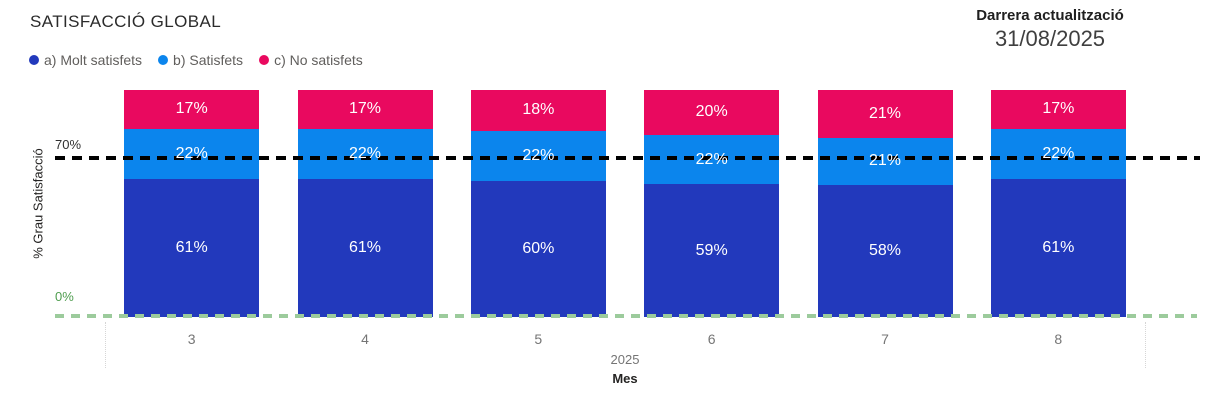 This screenshot has height=405, width=1219. Describe the element at coordinates (105, 345) in the screenshot. I see `x-axis-guide-left` at that location.